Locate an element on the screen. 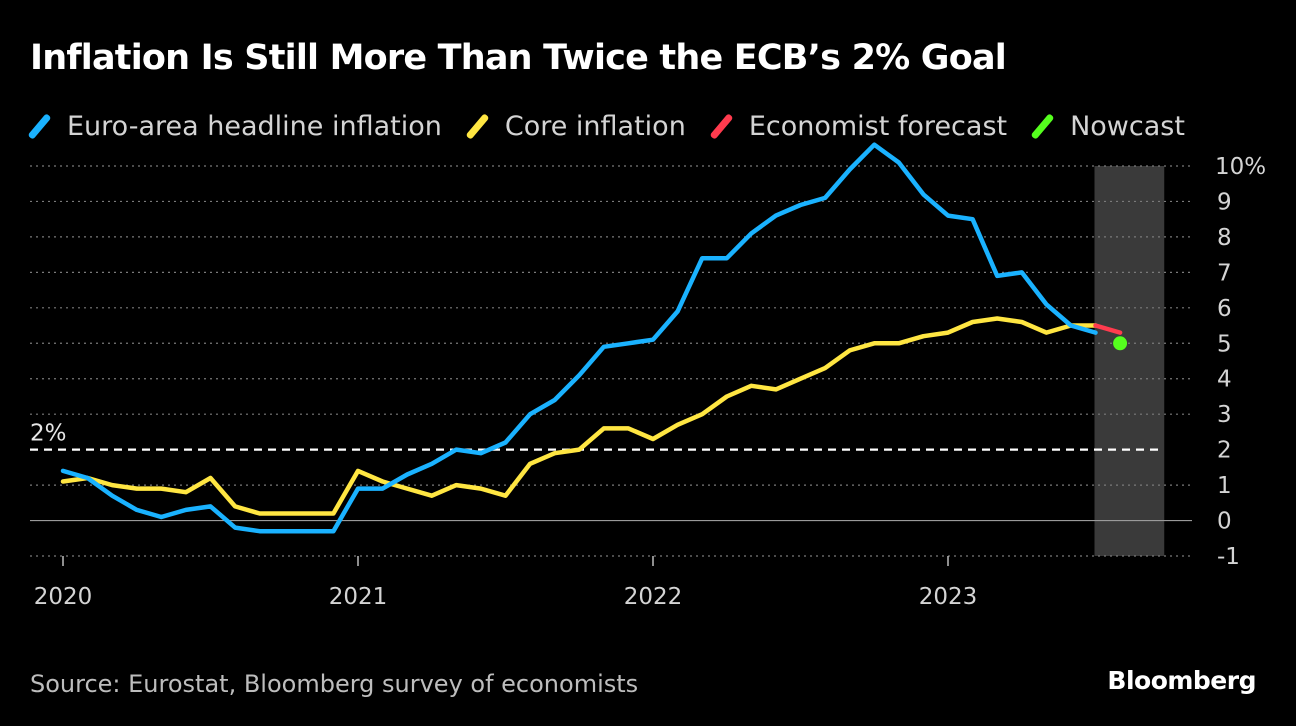  nowcast-point is located at coordinates (1120, 343).